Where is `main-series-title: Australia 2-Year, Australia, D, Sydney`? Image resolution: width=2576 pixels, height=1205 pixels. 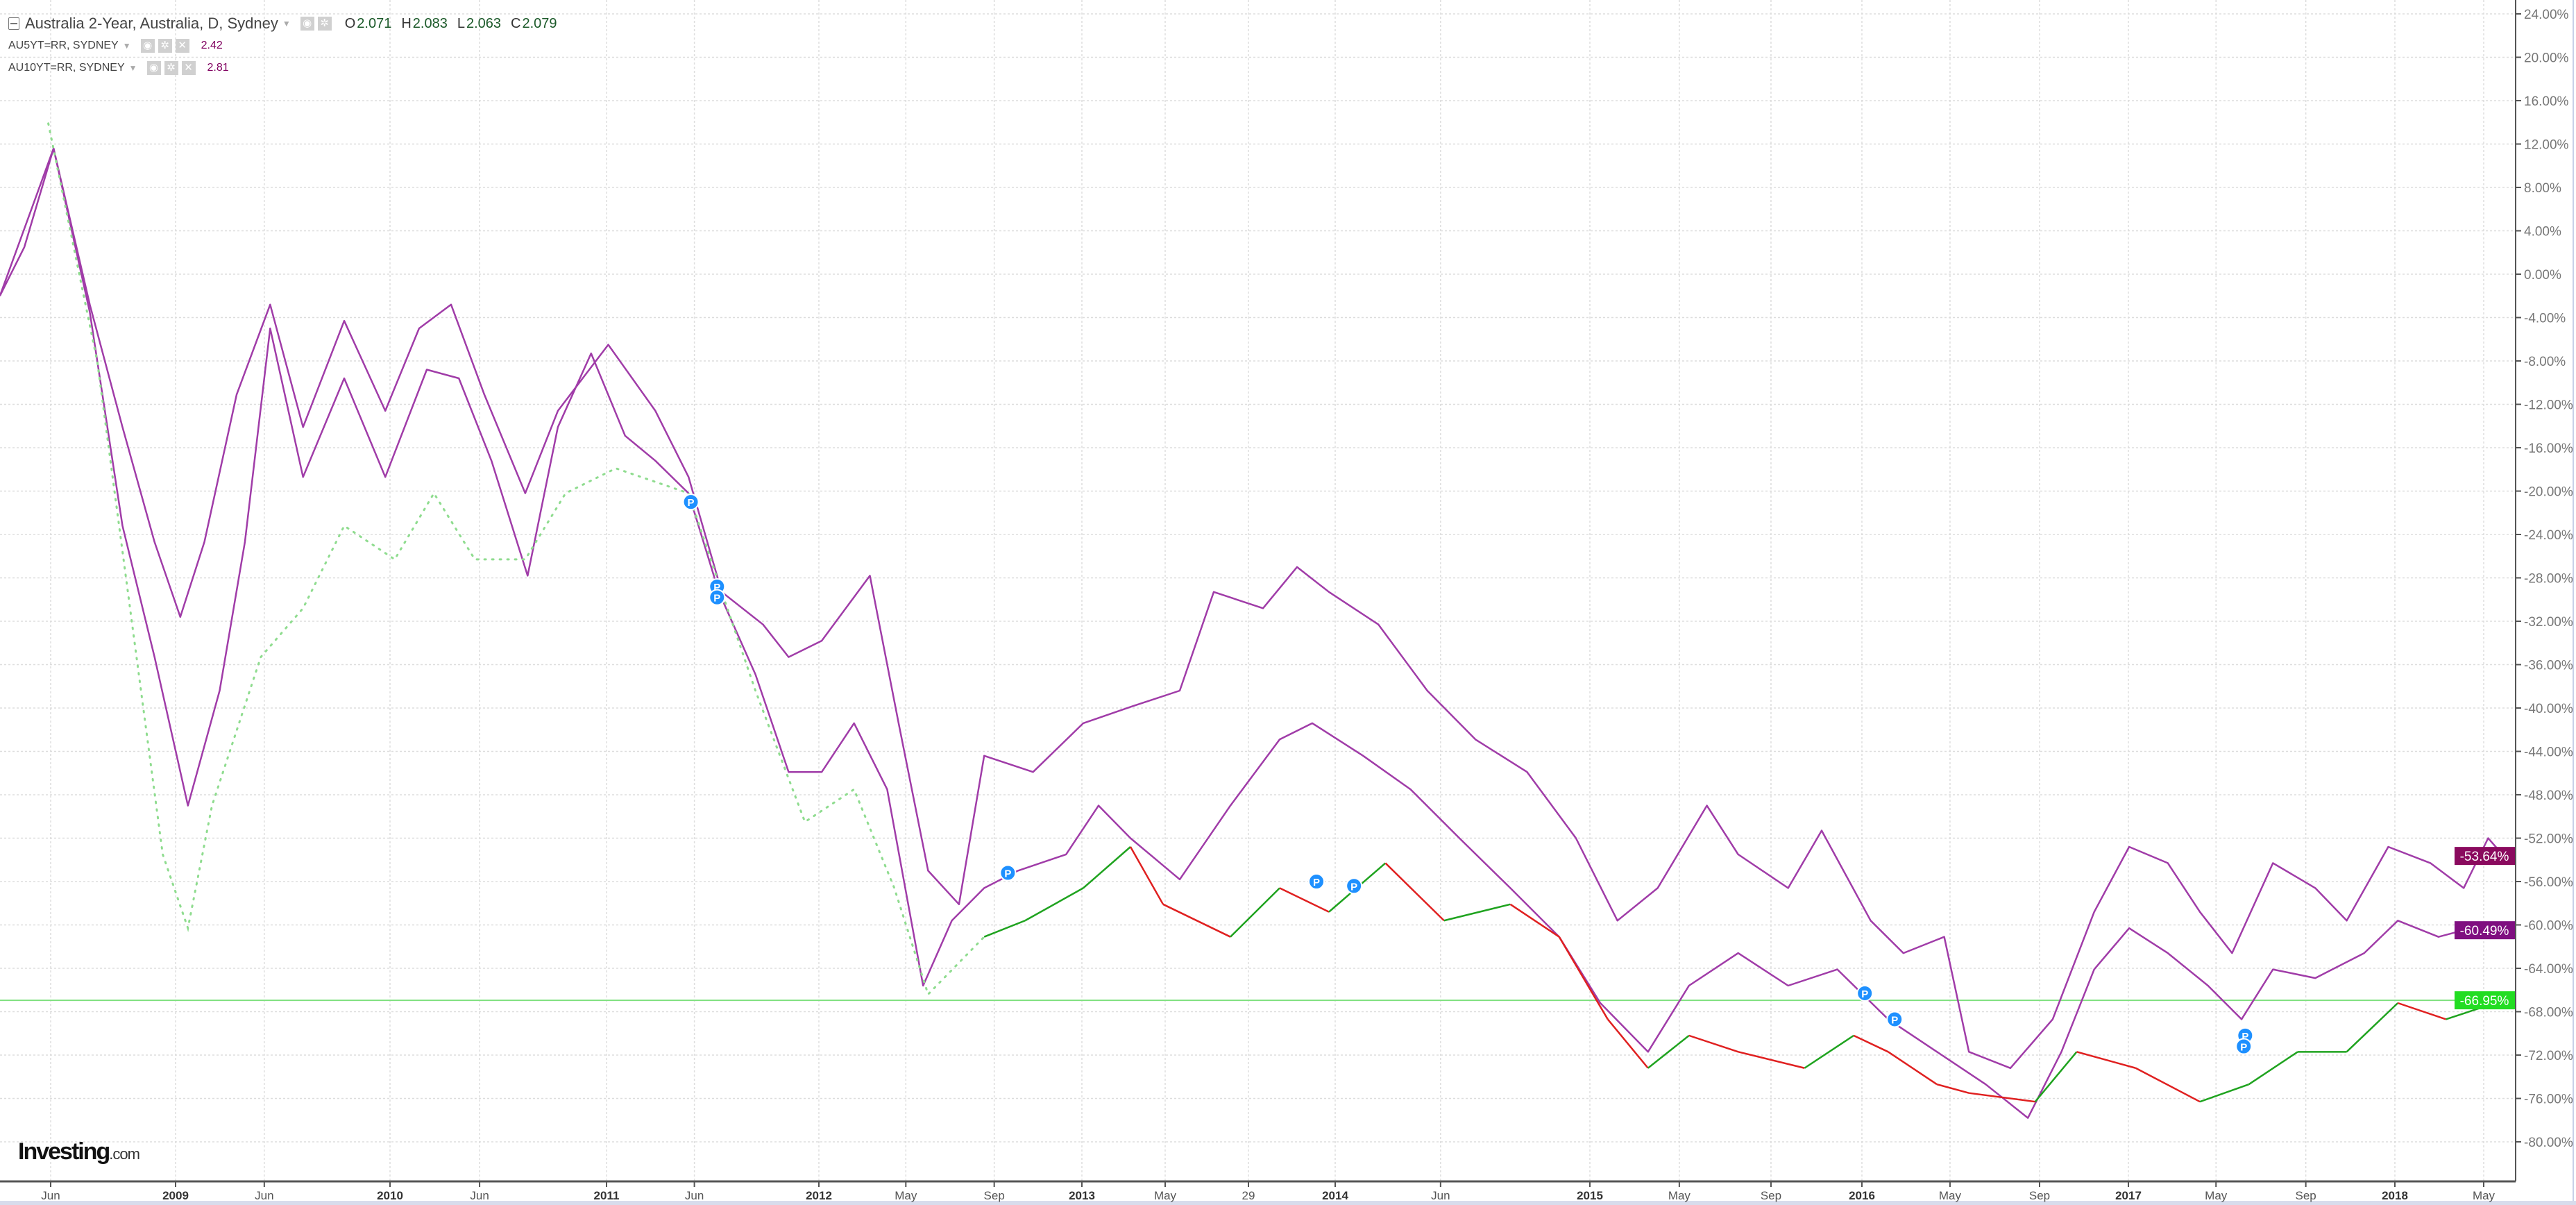 main-series-title: Australia 2-Year, Australia, D, Sydney is located at coordinates (151, 23).